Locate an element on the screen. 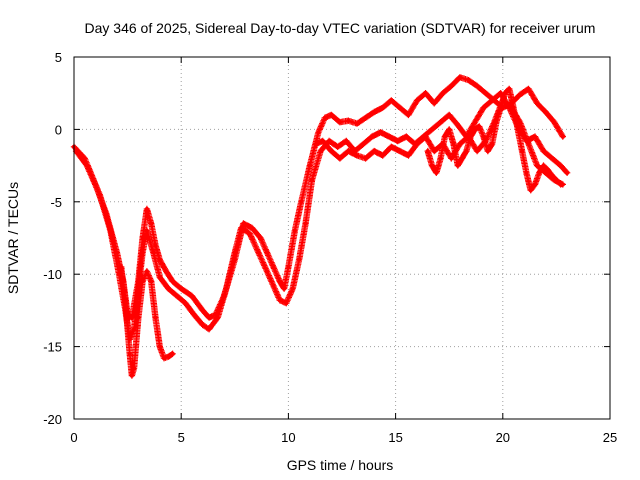 The width and height of the screenshot is (640, 480). x-tick-label: 0 is located at coordinates (73, 437).